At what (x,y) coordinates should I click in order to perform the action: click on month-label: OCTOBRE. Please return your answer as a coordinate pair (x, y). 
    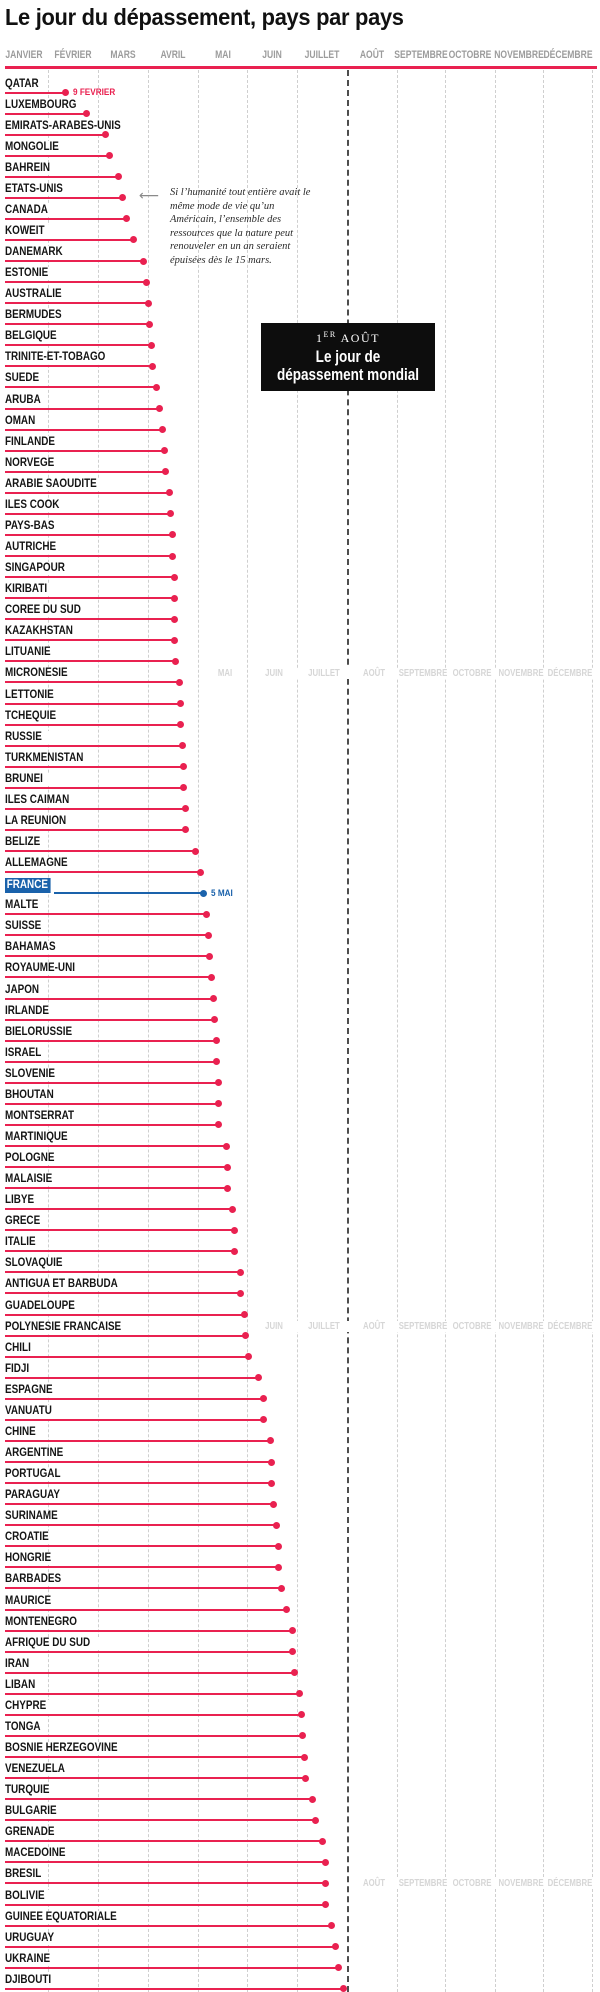
    Looking at the image, I should click on (470, 55).